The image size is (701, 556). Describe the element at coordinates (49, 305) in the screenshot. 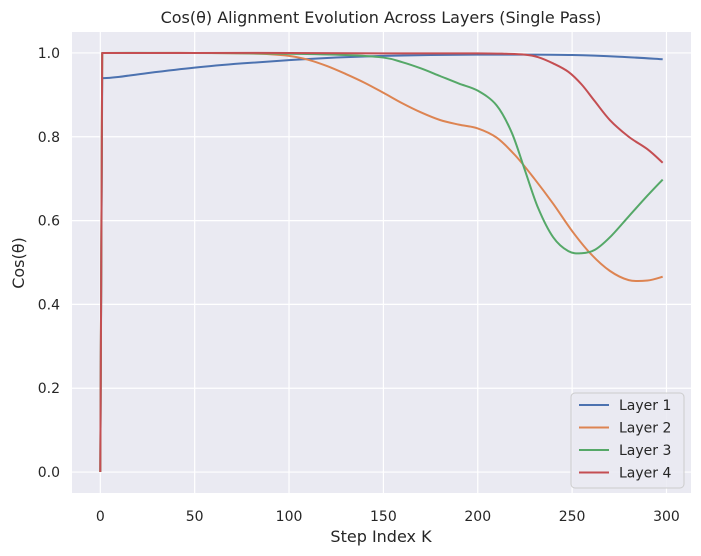

I see `y-tick-label: 0.4` at that location.